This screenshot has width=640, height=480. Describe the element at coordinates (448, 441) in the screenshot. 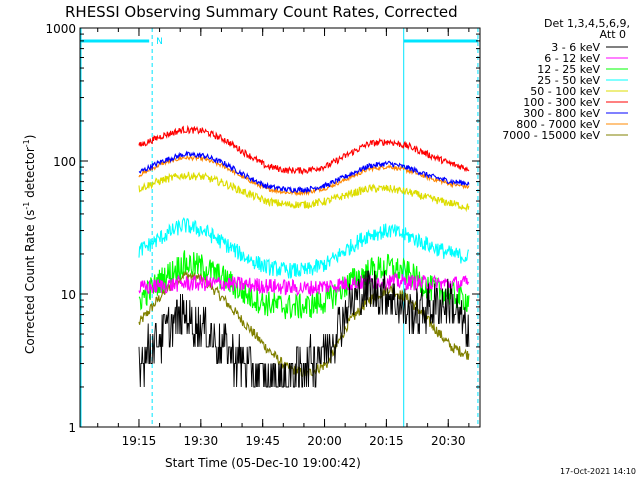

I see `x-tick-label: 20:30` at that location.